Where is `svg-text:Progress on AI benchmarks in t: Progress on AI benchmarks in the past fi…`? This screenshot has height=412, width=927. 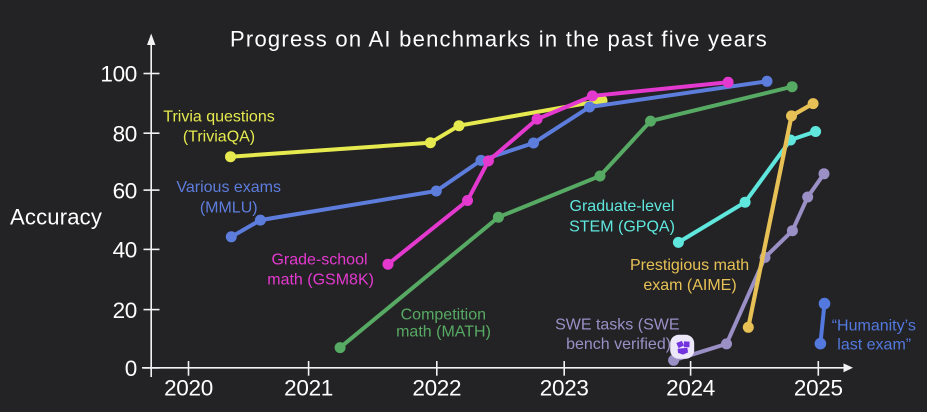
svg-text:Progress on AI benchmarks in t: Progress on AI benchmarks in the past fi… is located at coordinates (499, 38).